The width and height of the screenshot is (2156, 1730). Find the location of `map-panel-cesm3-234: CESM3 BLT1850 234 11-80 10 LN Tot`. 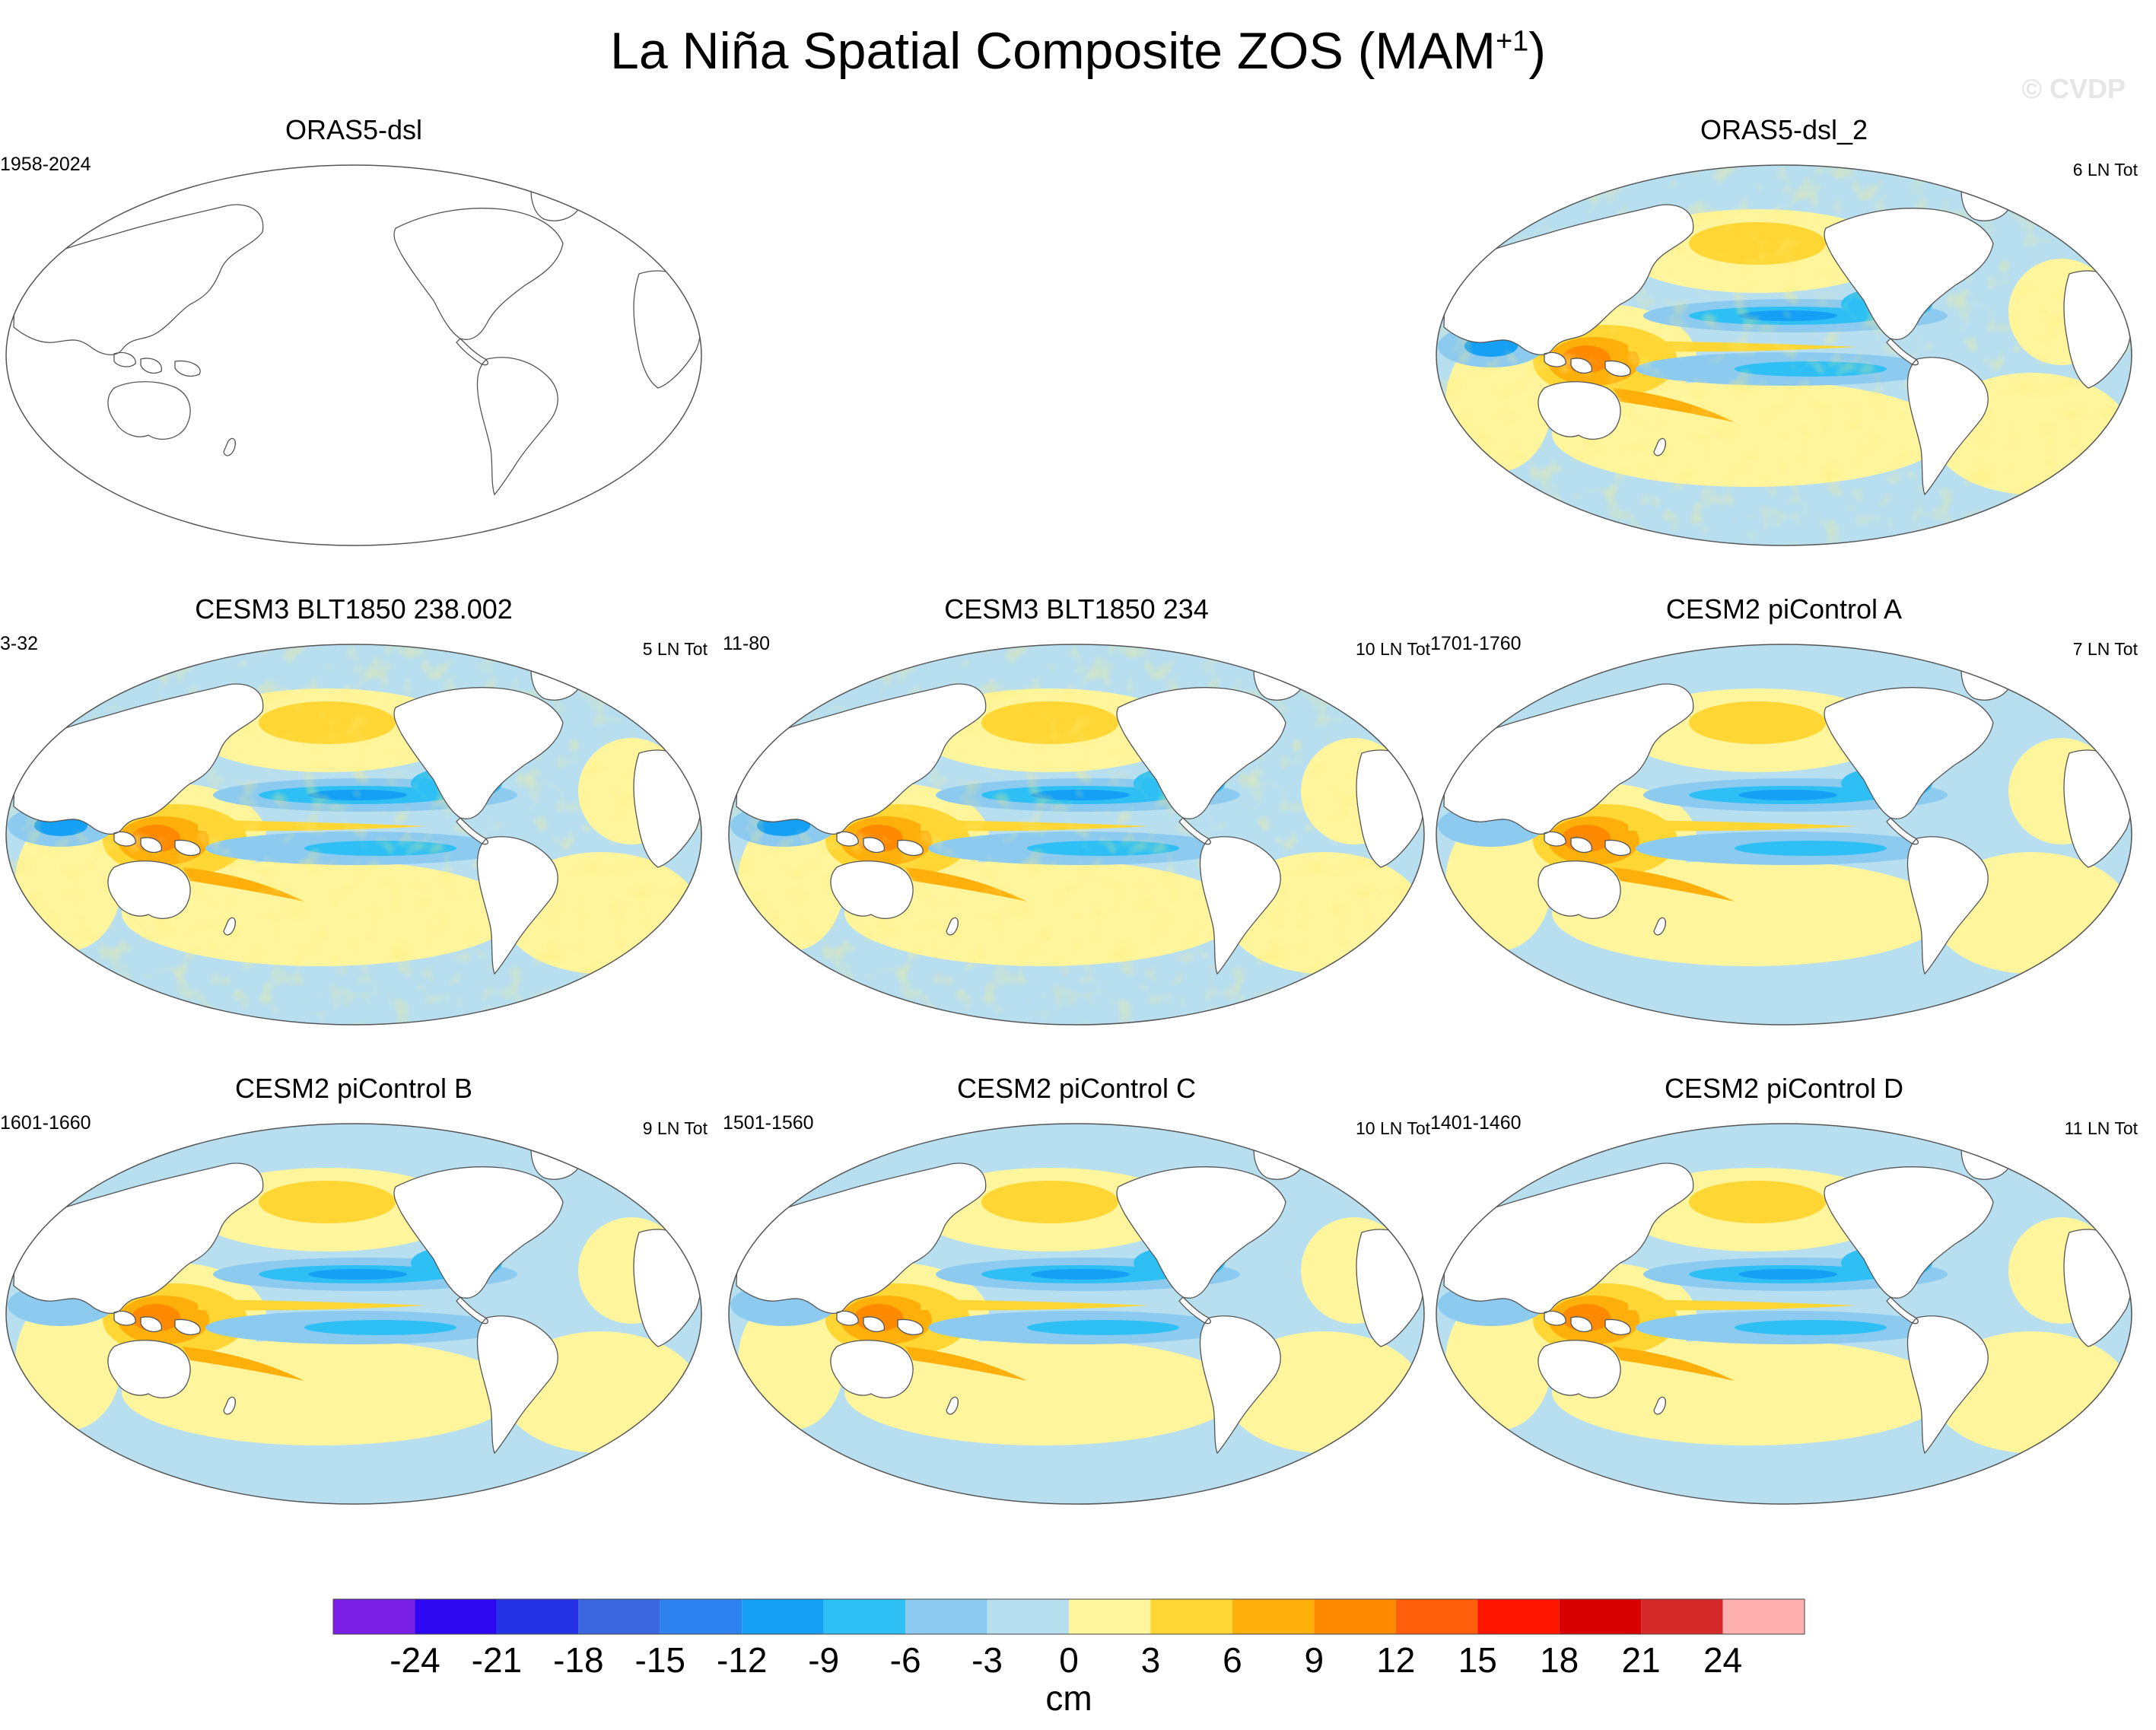

map-panel-cesm3-234: CESM3 BLT1850 234 11-80 10 LN Tot is located at coordinates (1077, 837).